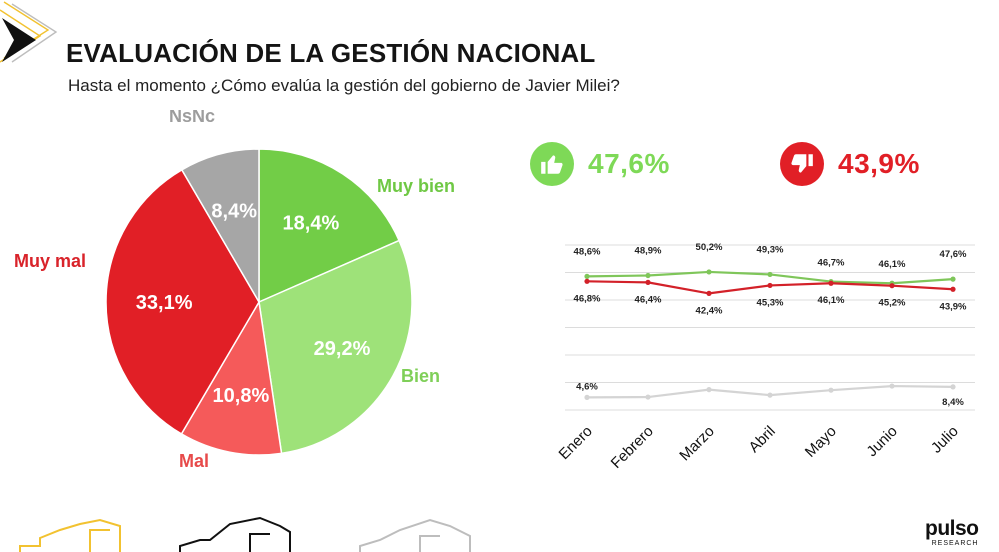 Image resolution: width=999 pixels, height=552 pixels. I want to click on page-title: EVALUACIÓN DE LA GESTIÓN NACIONAL, so click(331, 53).